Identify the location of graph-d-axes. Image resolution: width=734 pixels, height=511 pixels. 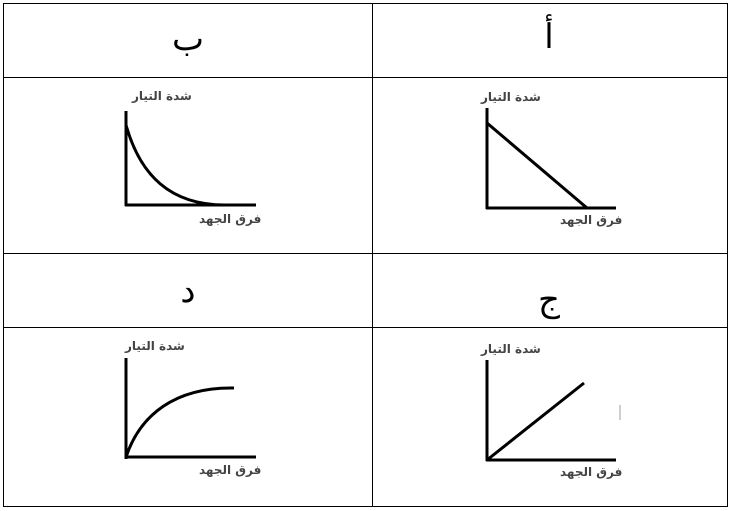
(190, 408).